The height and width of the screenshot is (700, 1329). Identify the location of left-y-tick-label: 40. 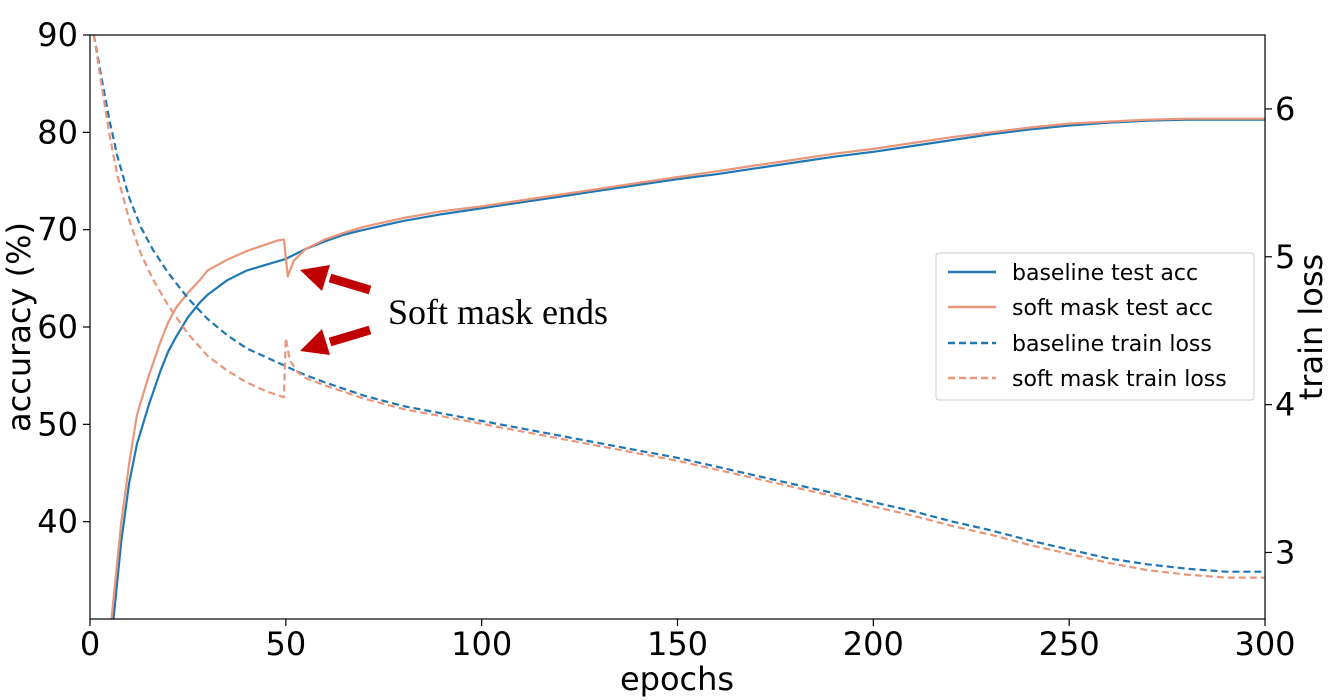
(57, 522).